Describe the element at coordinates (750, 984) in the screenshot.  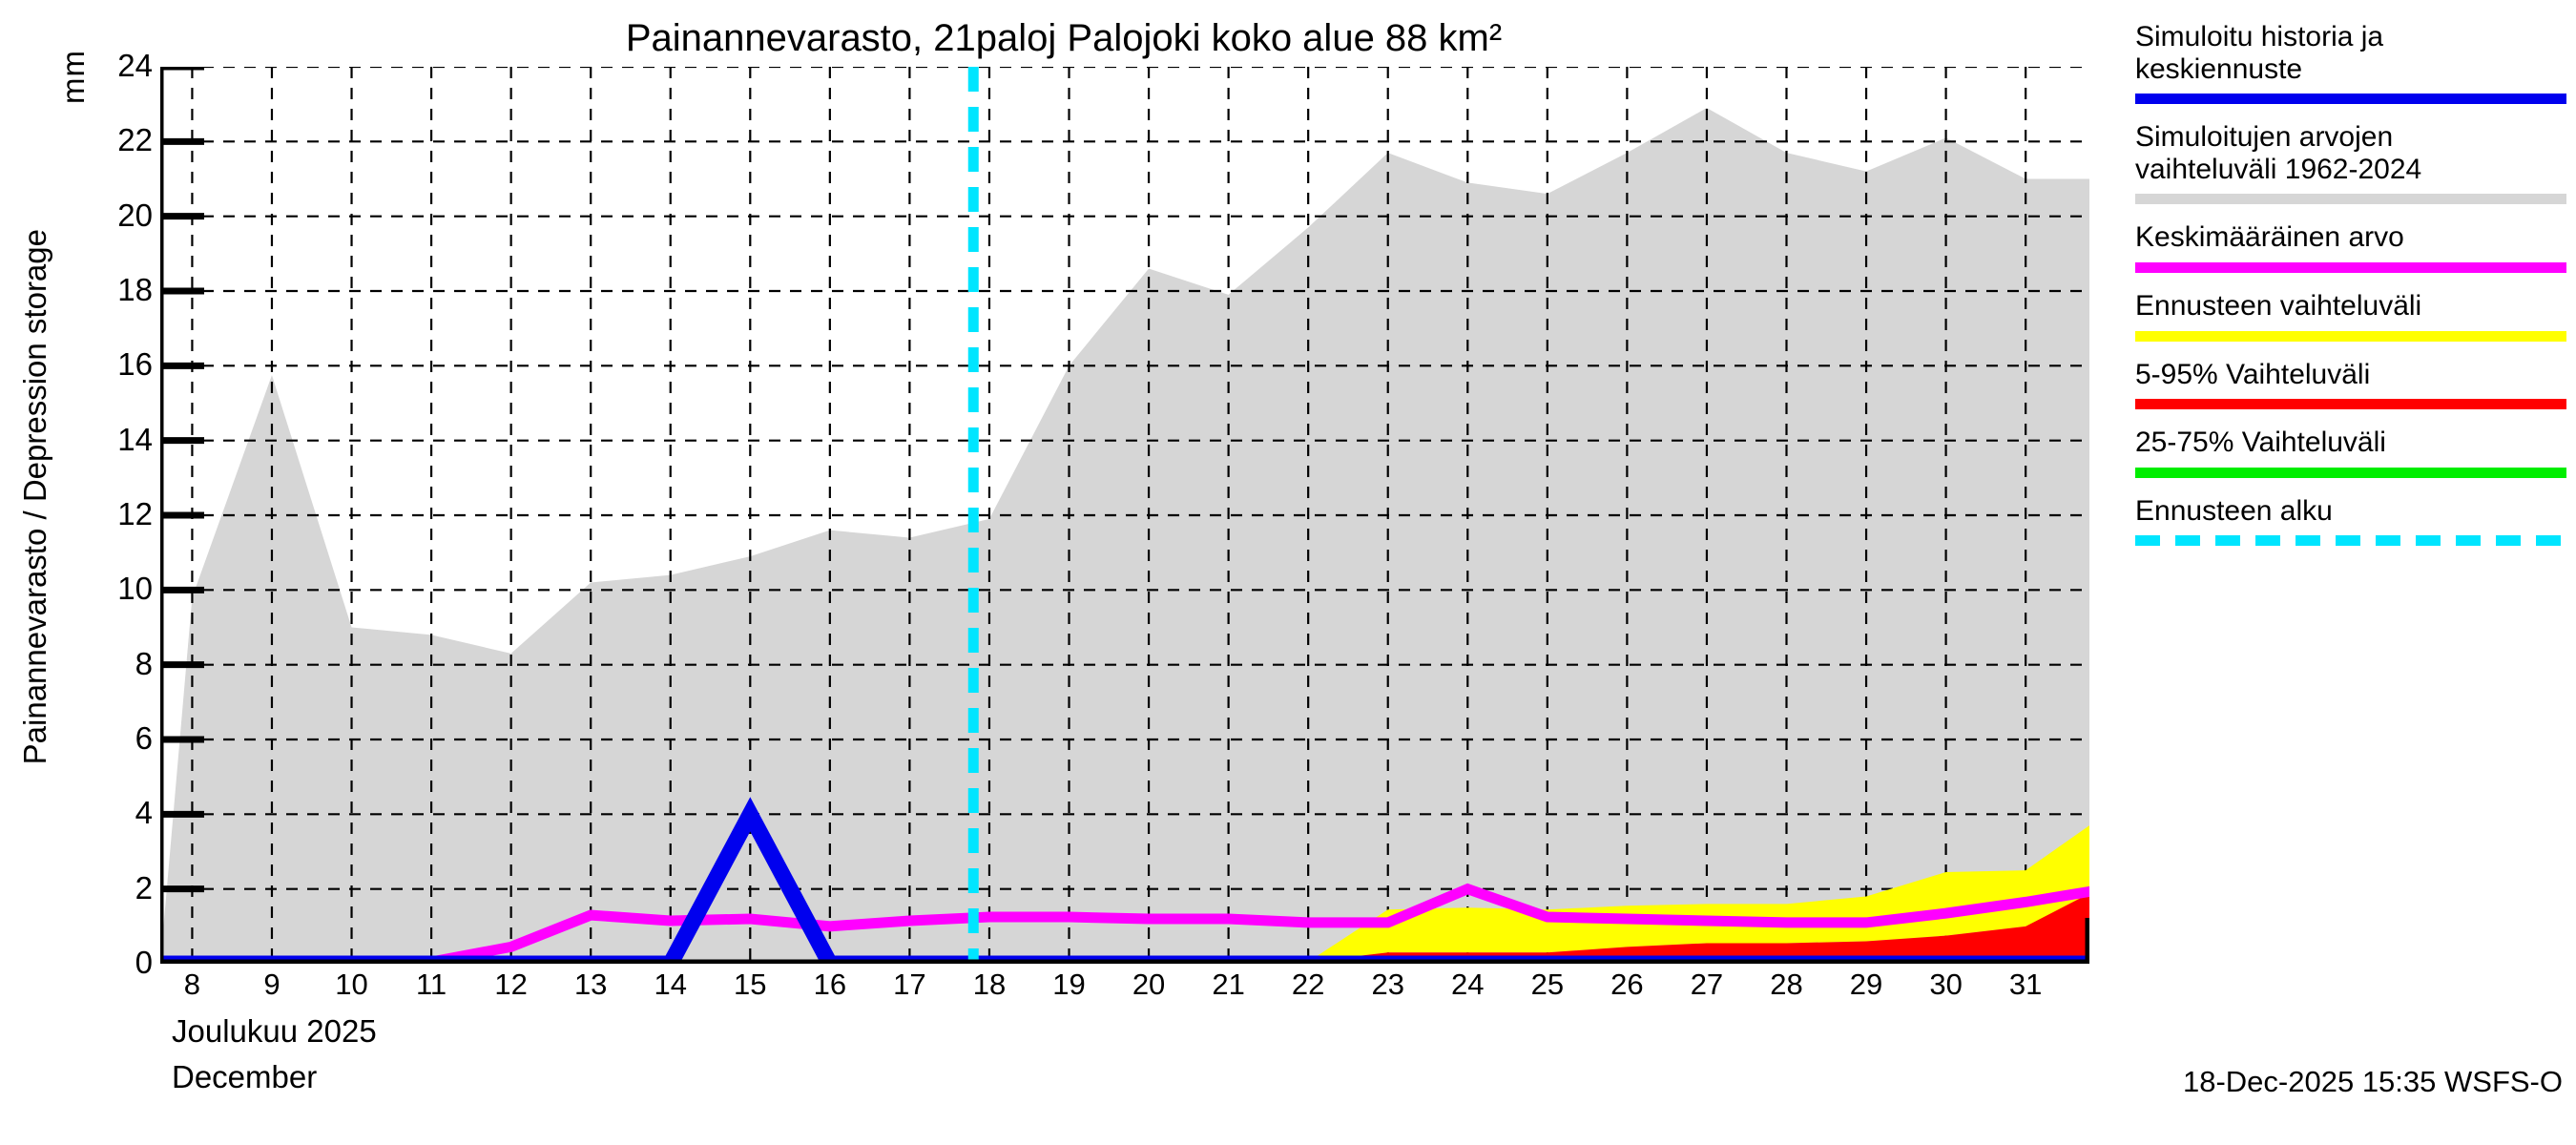
I see `x-tick-15: 15` at that location.